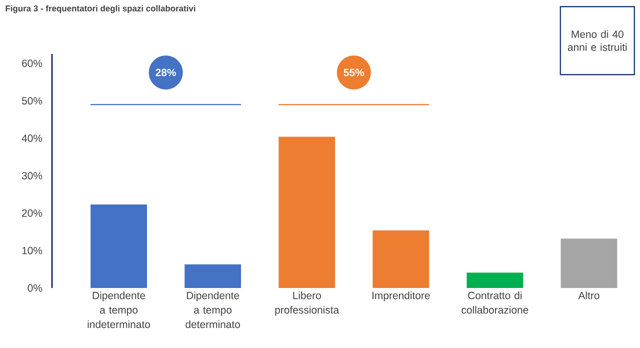  Describe the element at coordinates (213, 310) in the screenshot. I see `x-tick-label: Dipendente a tempo determinato` at that location.